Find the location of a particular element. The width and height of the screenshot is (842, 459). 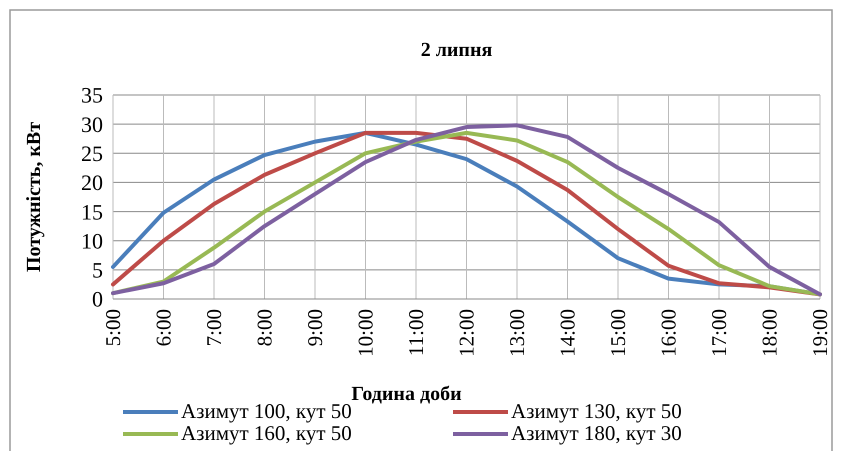

x-tick-label: 12:00 is located at coordinates (466, 333).